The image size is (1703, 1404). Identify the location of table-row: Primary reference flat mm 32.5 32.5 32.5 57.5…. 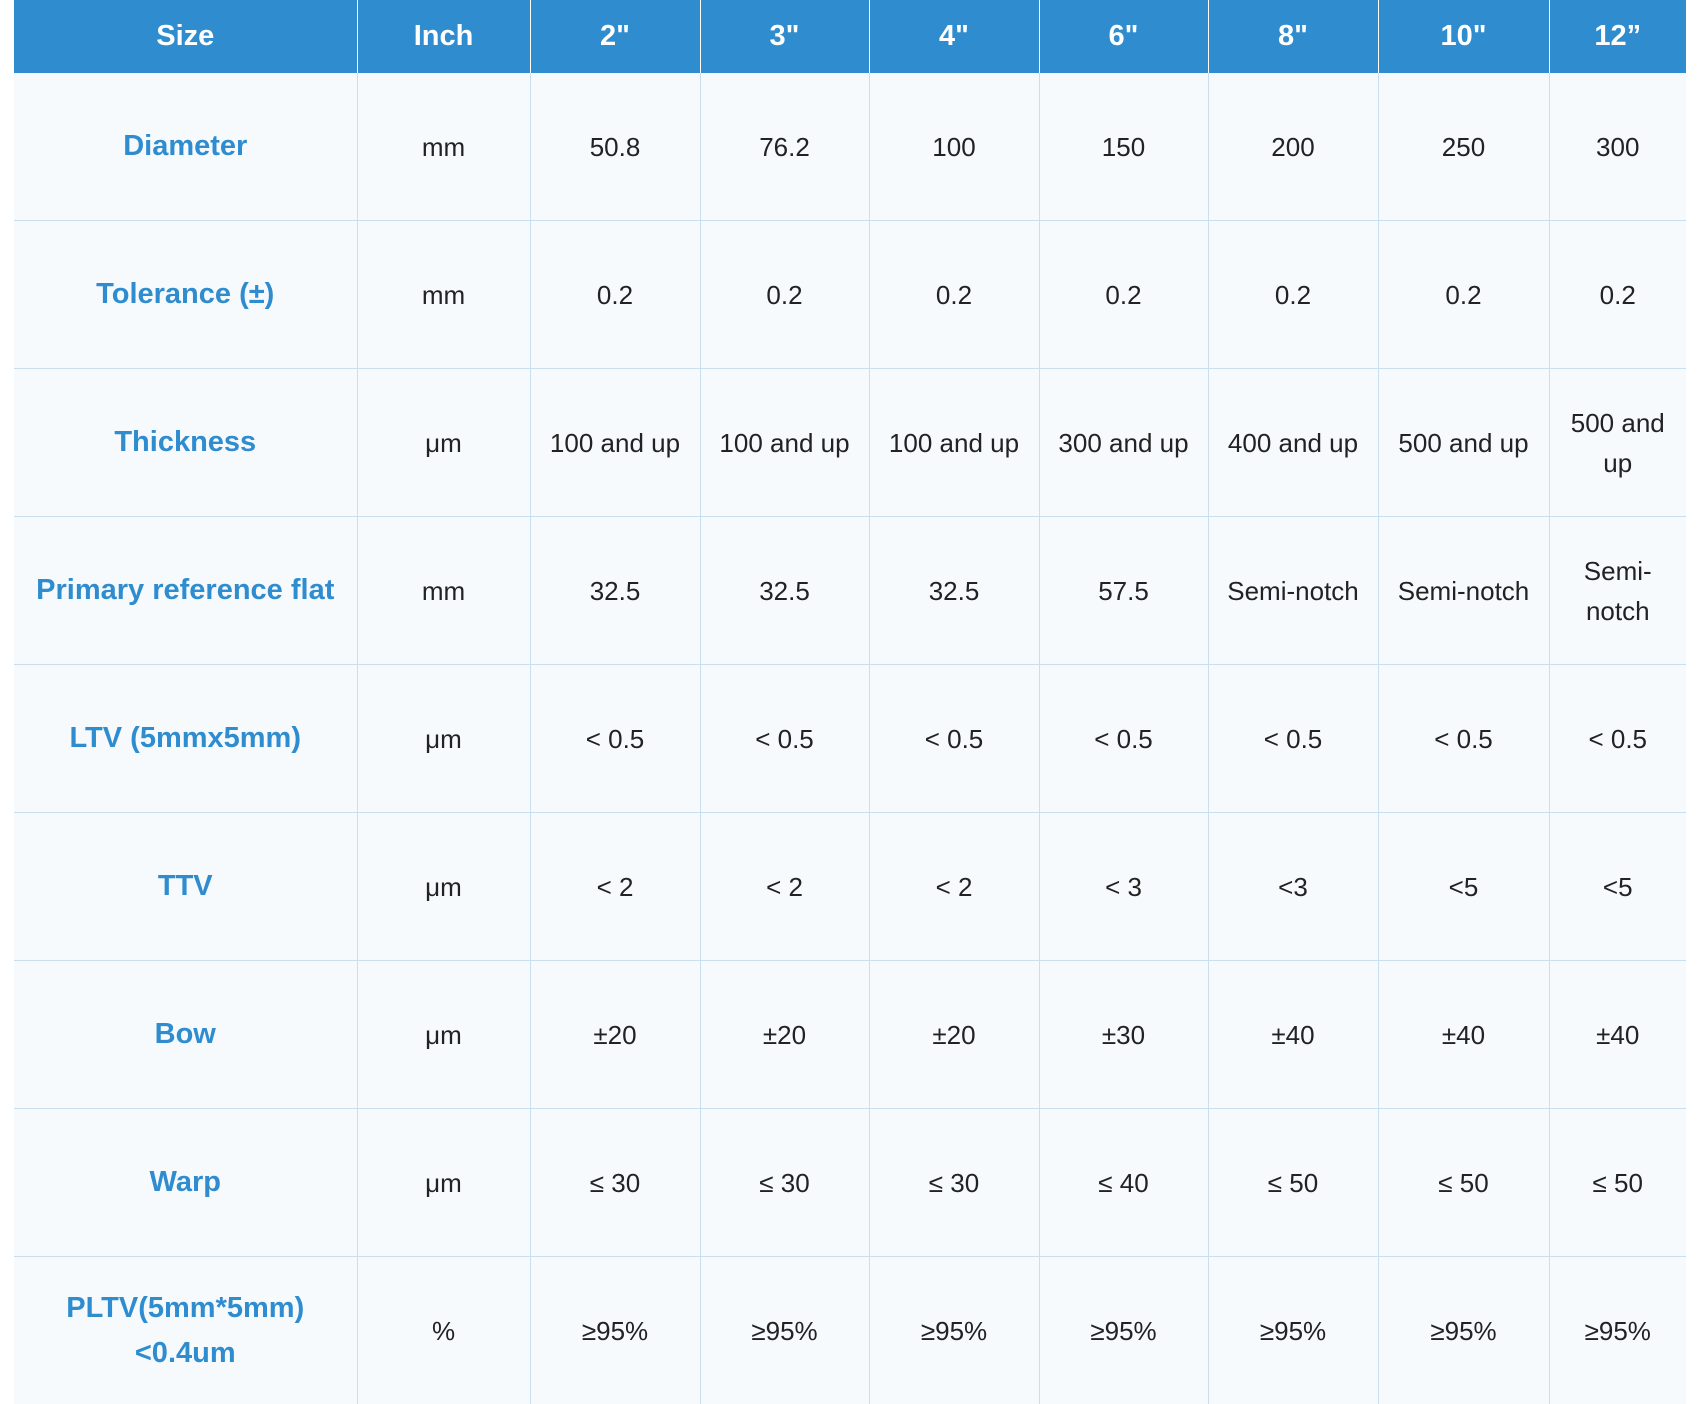
(850, 590).